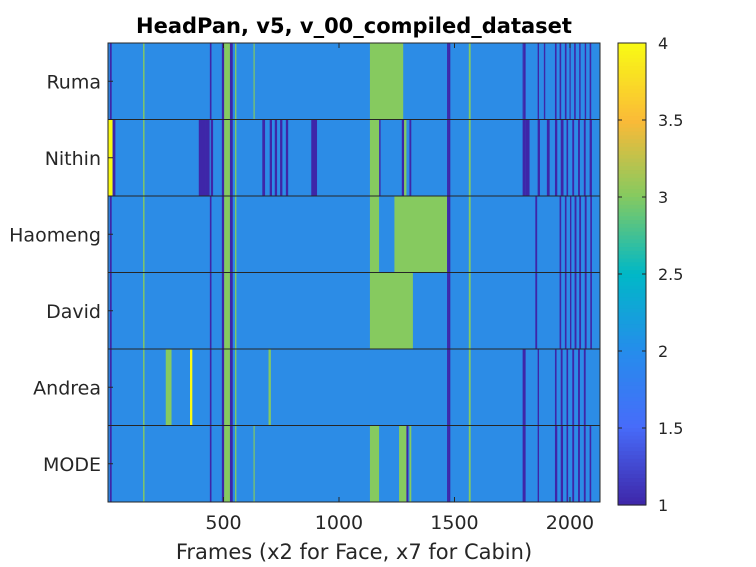 Image resolution: width=756 pixels, height=567 pixels. I want to click on colorbar-tick-label: 3.5, so click(670, 120).